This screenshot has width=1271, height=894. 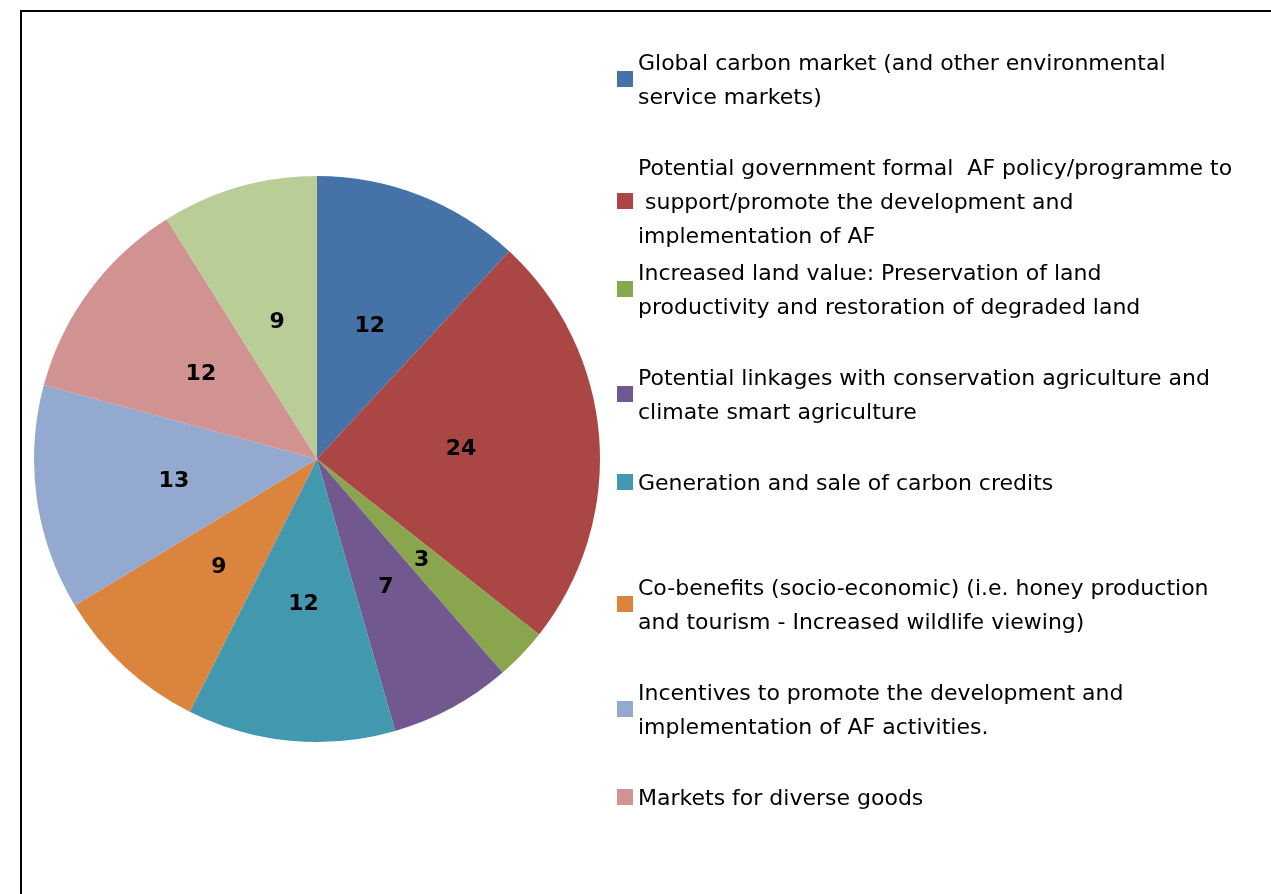 I want to click on legend-label: Increased land value: Preservation of land productivity and restoration of degraded land, so click(x=889, y=289).